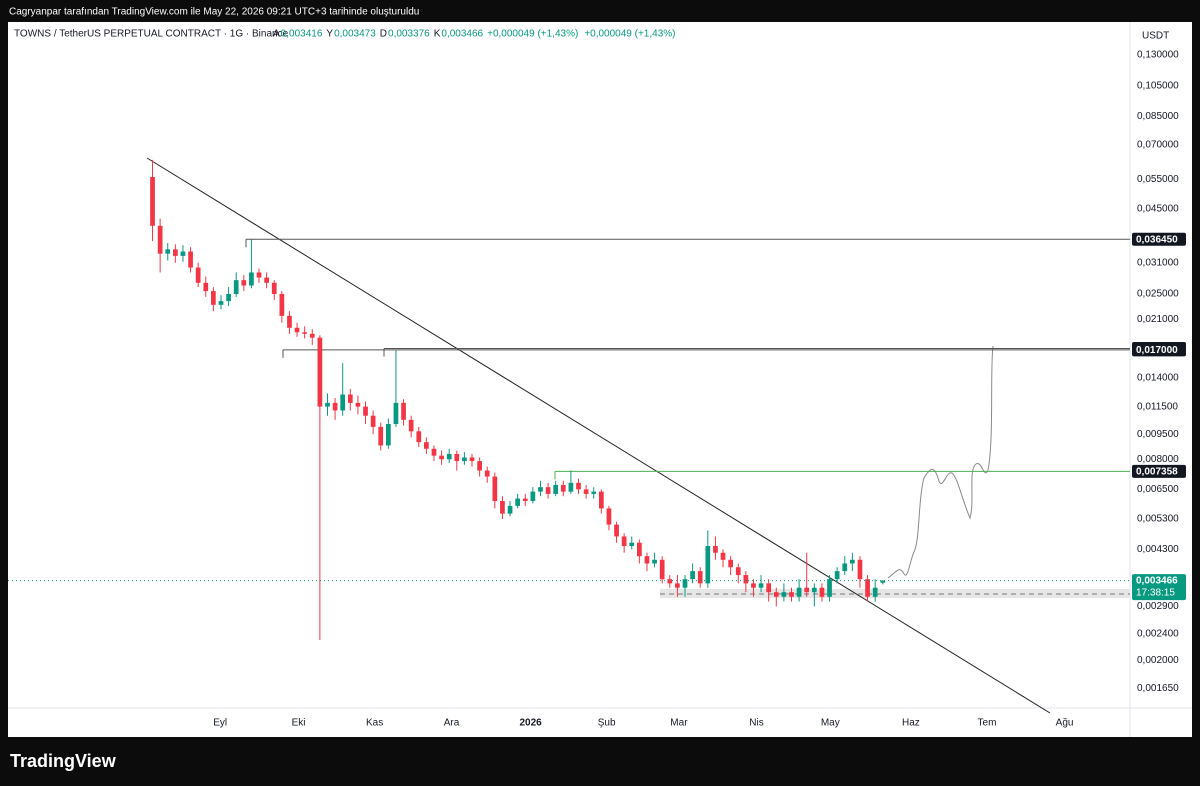 The width and height of the screenshot is (1200, 786). Describe the element at coordinates (1158, 660) in the screenshot. I see `y-tick-label: 0,002000` at that location.